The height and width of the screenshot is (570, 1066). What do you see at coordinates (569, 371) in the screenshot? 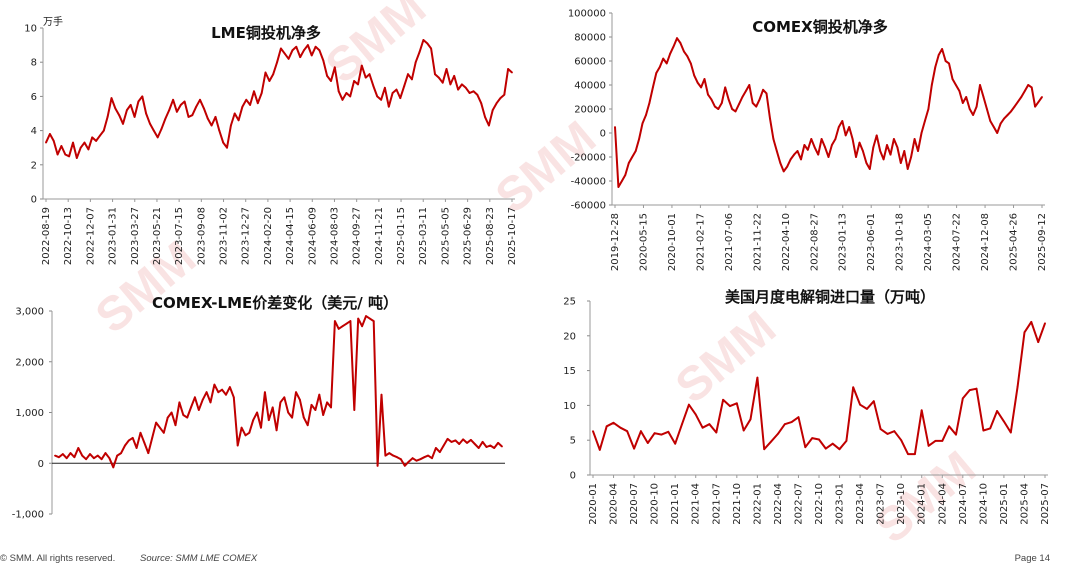
I see `y-tick-label: 15` at bounding box center [569, 371].